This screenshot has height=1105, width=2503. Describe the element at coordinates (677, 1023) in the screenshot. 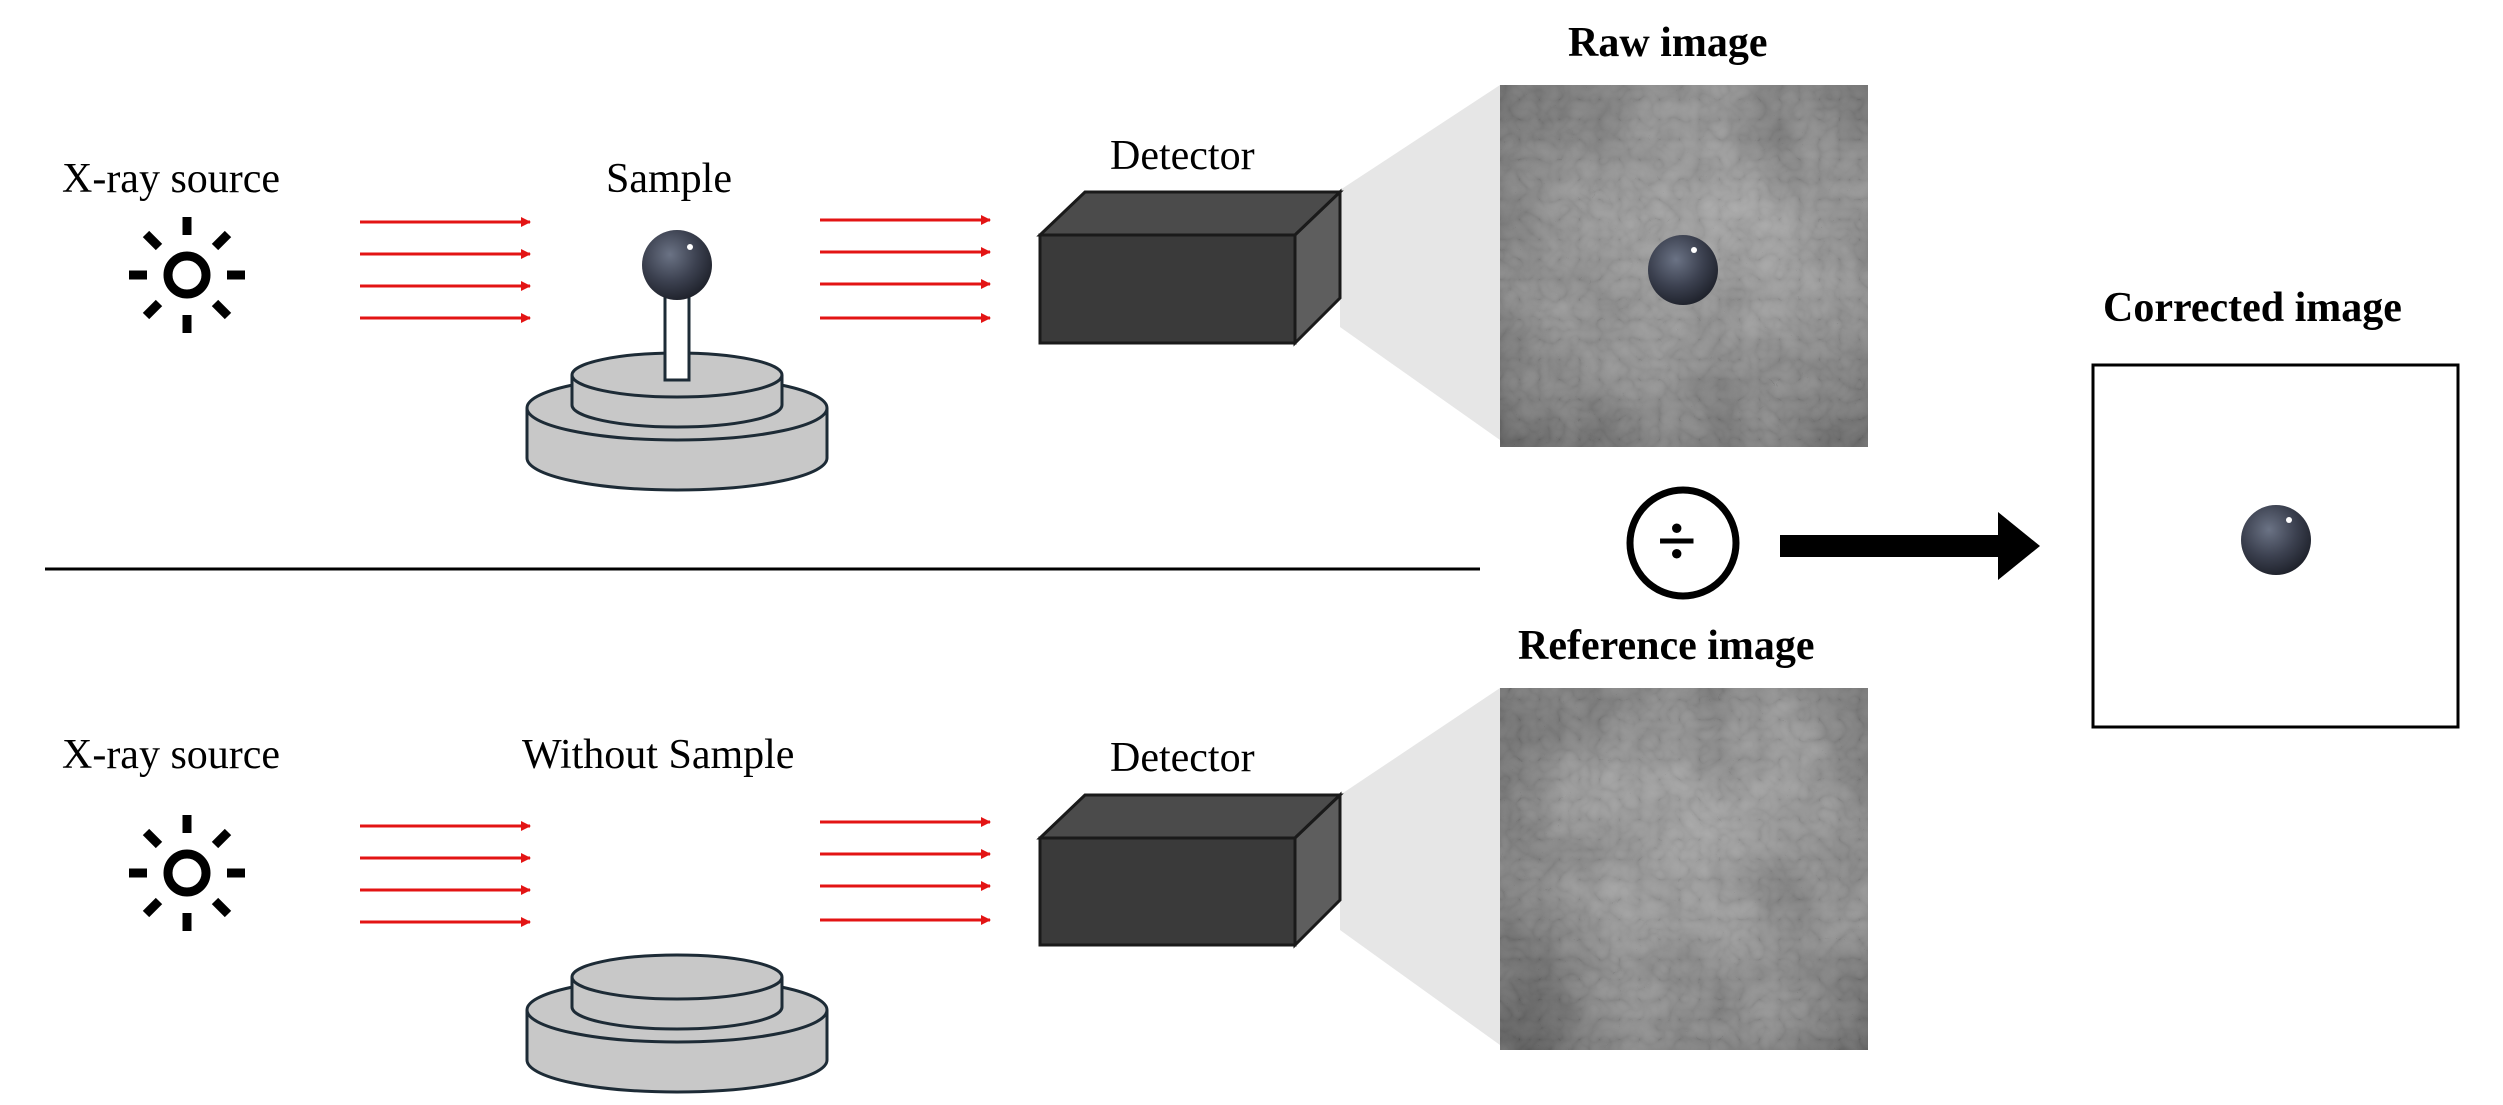

I see `sample-stage-empty` at that location.